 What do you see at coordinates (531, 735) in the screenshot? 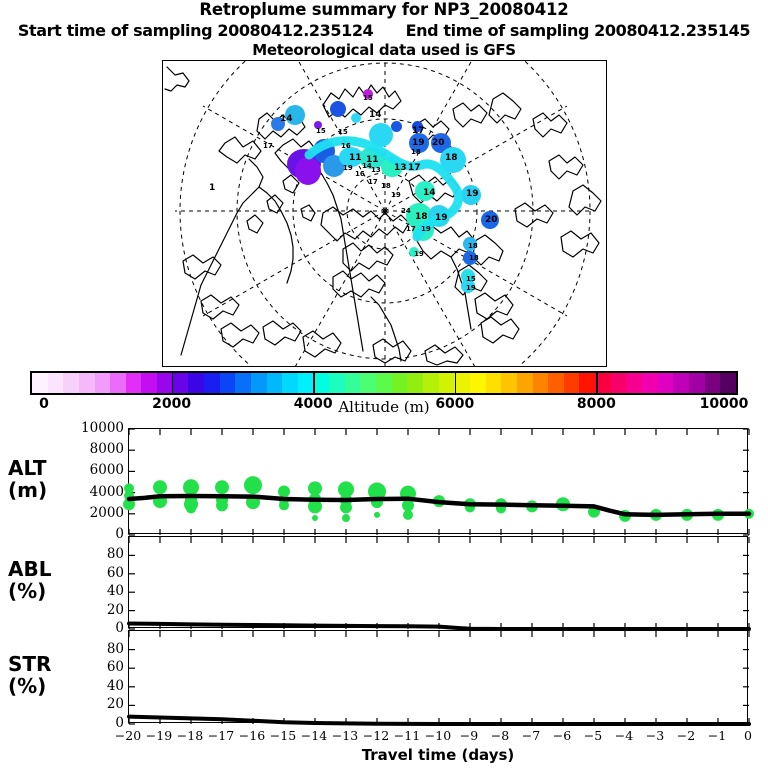
I see `x-tick-label: −7` at bounding box center [531, 735].